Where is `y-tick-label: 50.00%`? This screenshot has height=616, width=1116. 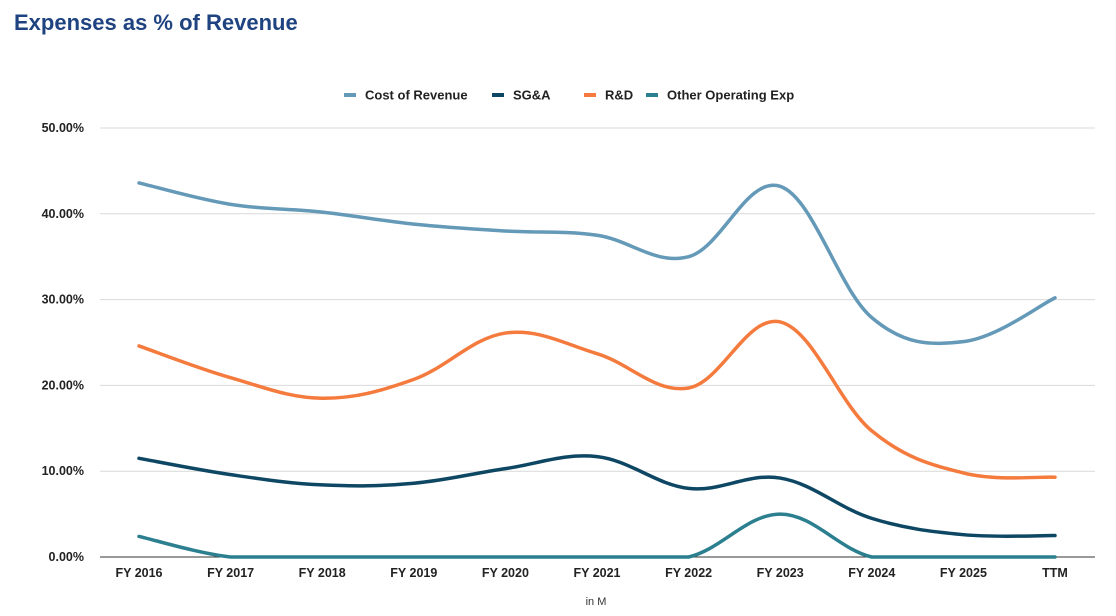 y-tick-label: 50.00% is located at coordinates (63, 128).